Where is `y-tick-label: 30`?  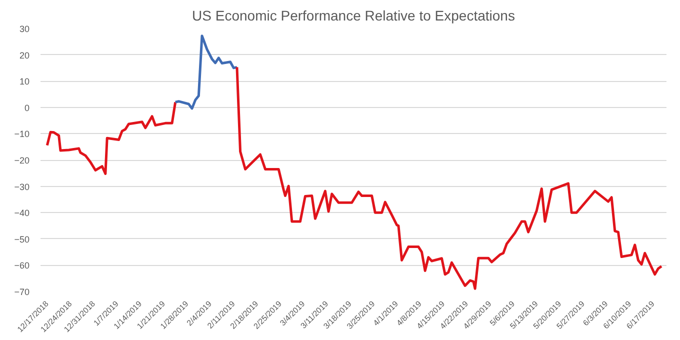
y-tick-label: 30 is located at coordinates (24, 29).